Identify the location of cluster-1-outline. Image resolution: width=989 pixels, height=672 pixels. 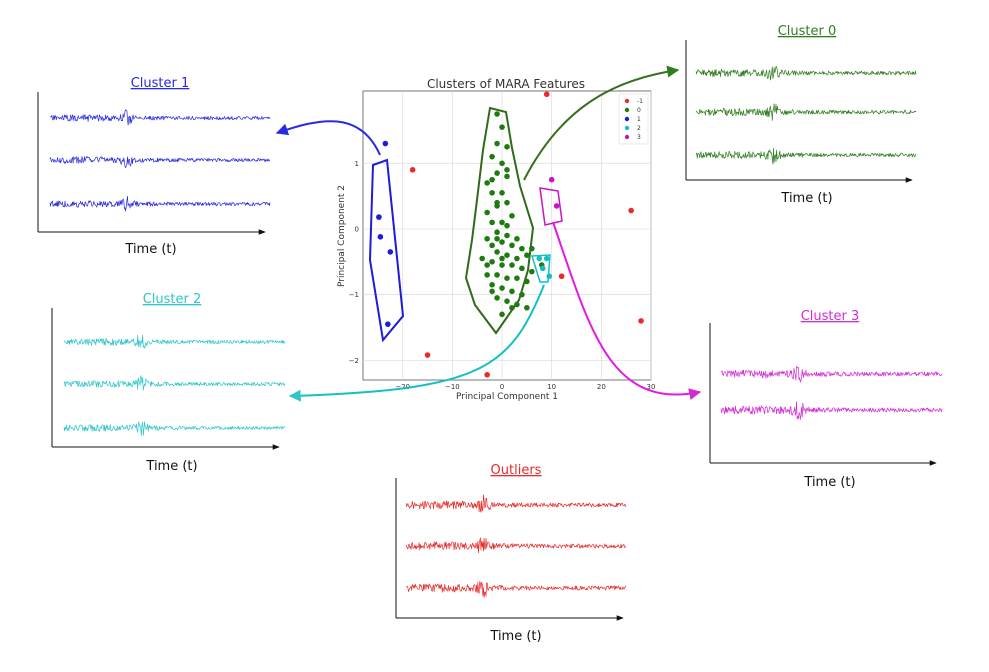
(386, 250).